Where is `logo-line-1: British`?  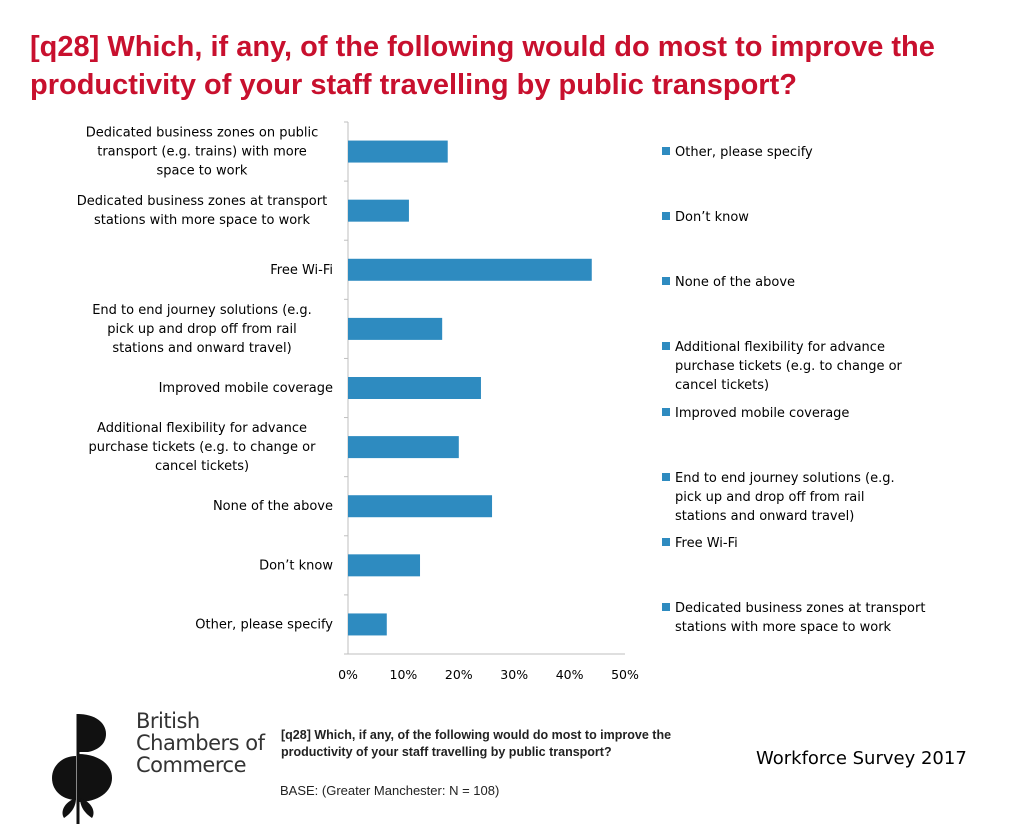 logo-line-1: British is located at coordinates (168, 721).